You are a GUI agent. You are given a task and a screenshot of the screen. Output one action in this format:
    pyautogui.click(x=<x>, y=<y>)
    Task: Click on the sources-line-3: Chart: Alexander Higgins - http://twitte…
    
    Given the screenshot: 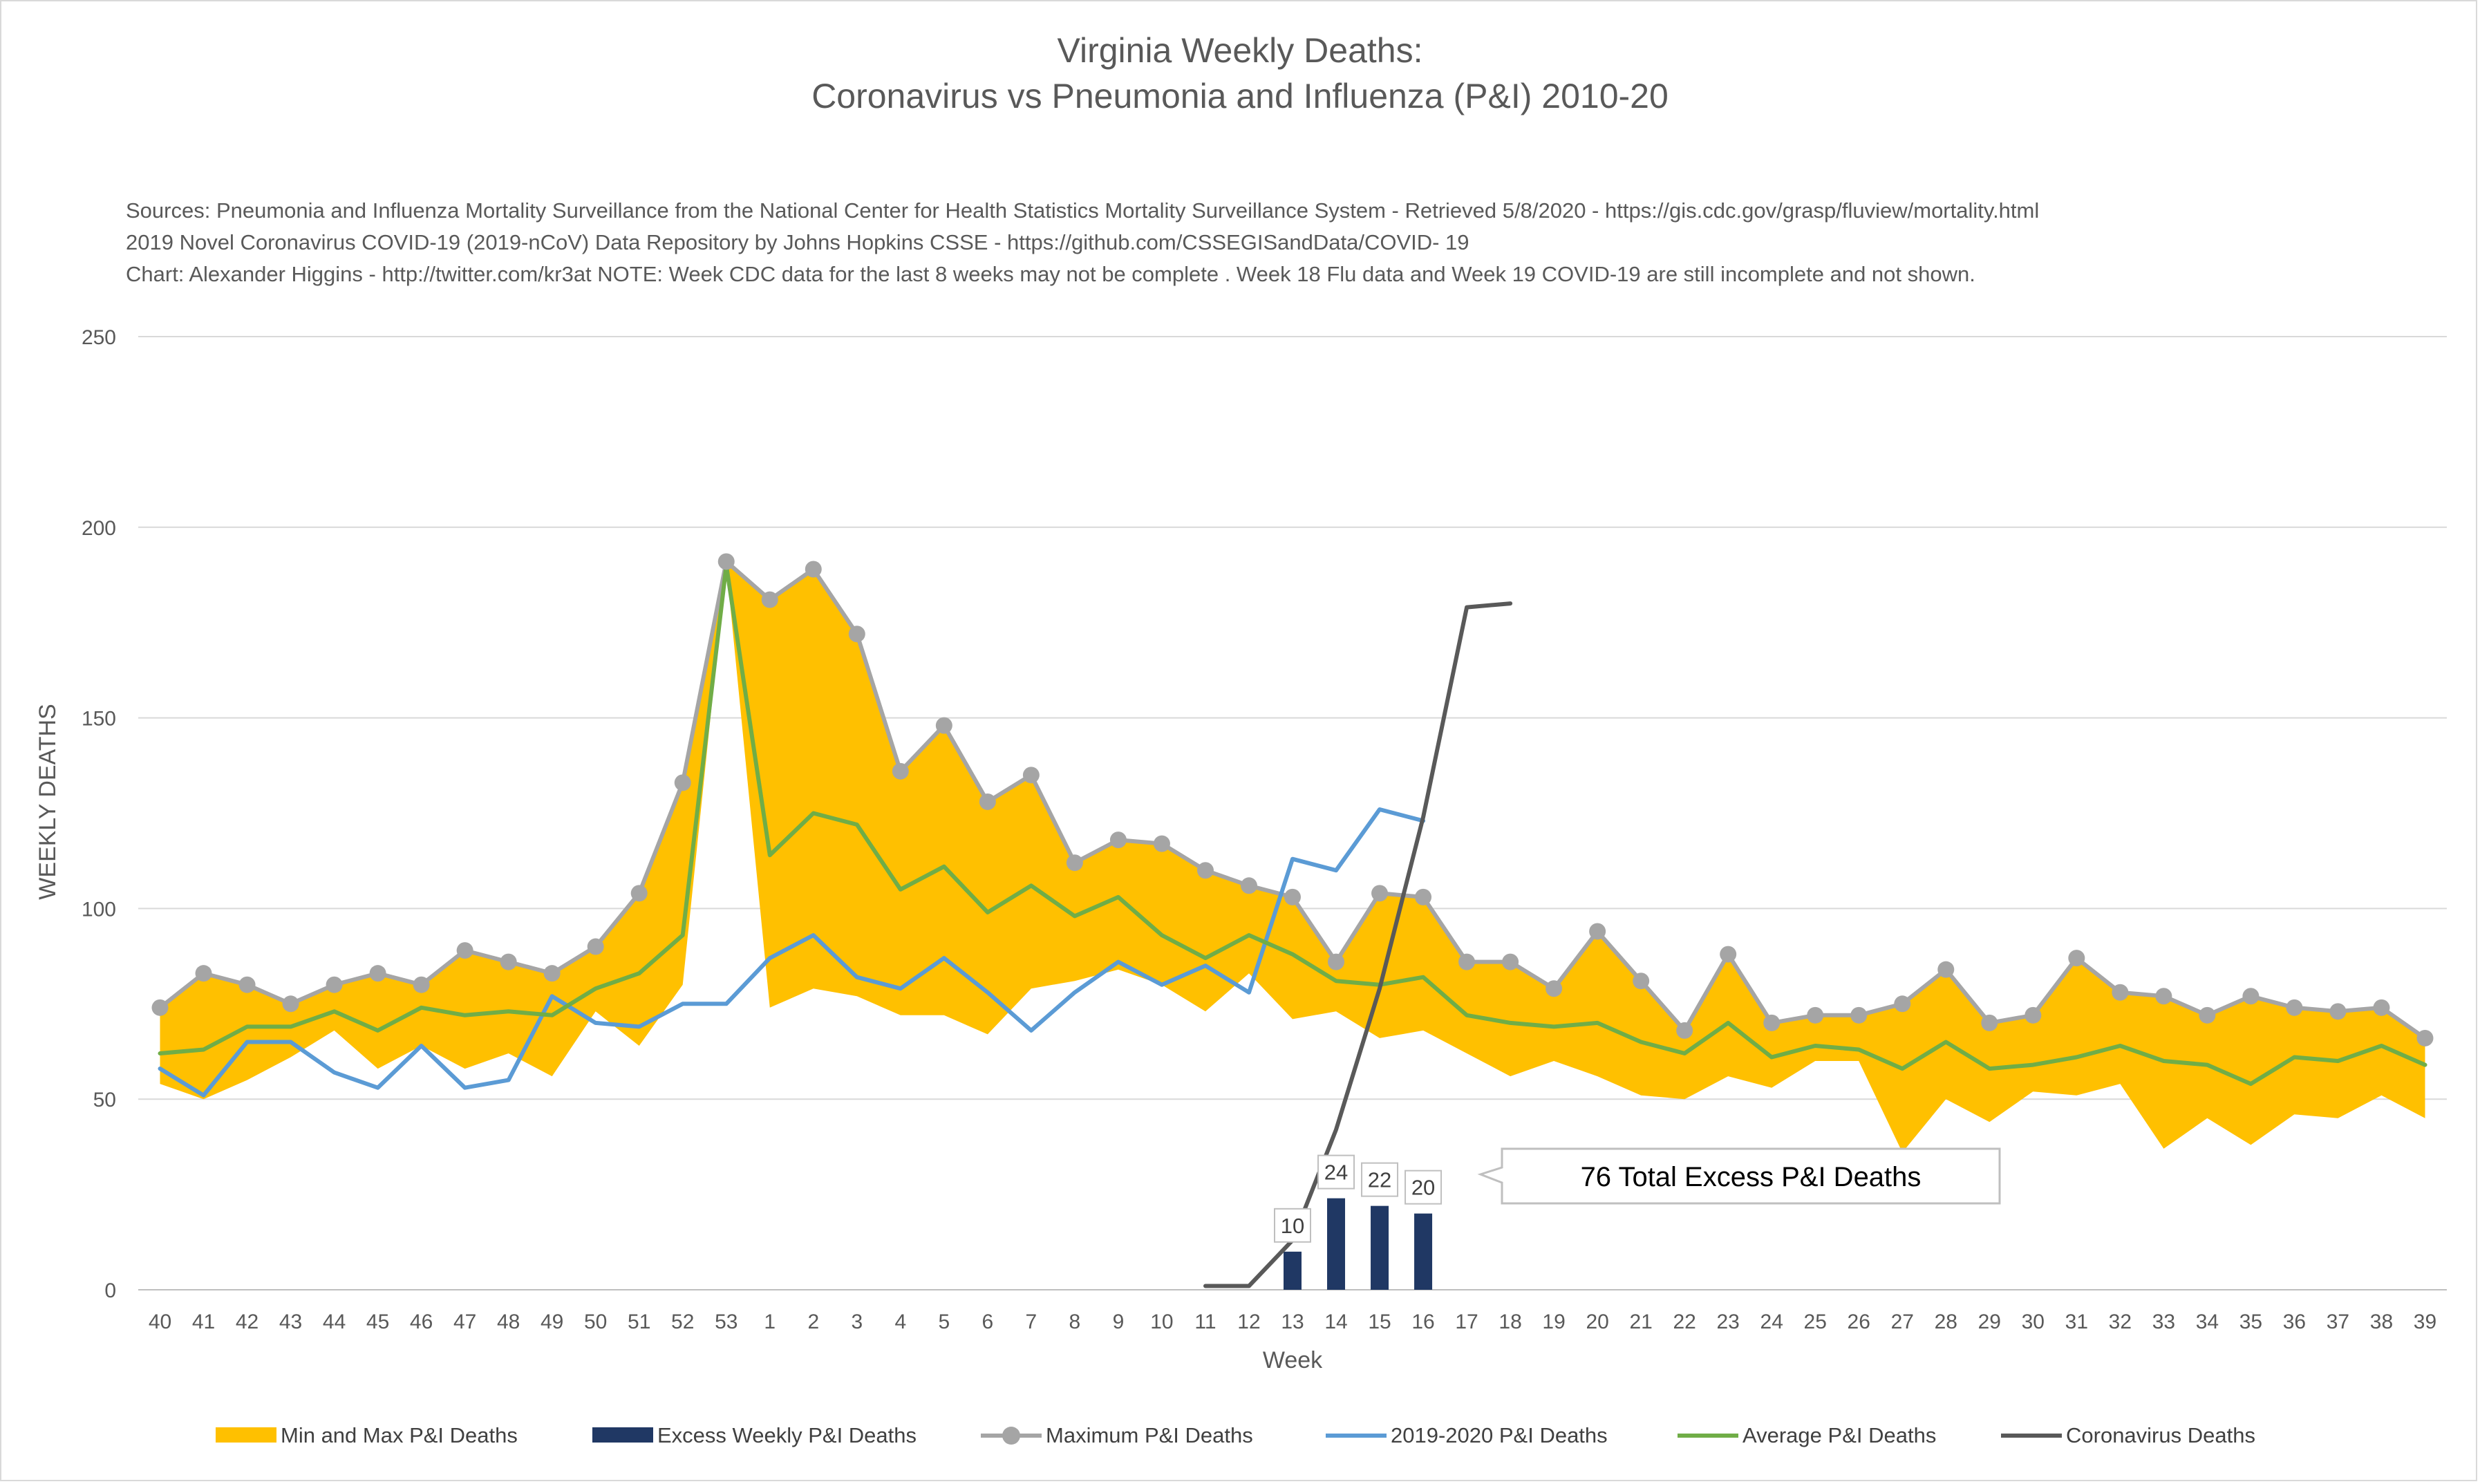 What is the action you would take?
    pyautogui.click(x=1050, y=274)
    